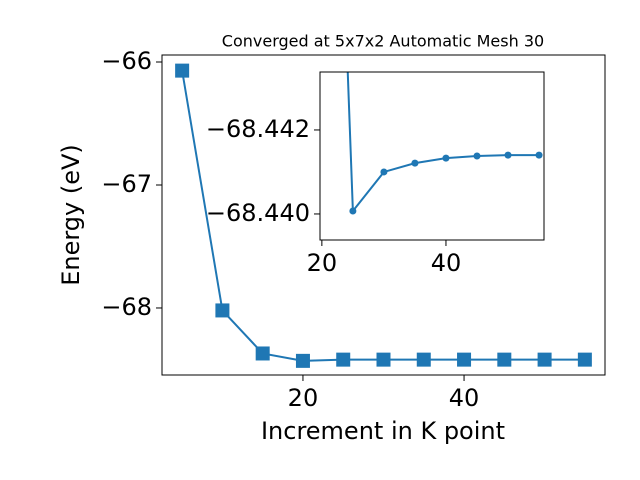 The image size is (640, 480). I want to click on y-tick-label: −67, so click(126, 184).